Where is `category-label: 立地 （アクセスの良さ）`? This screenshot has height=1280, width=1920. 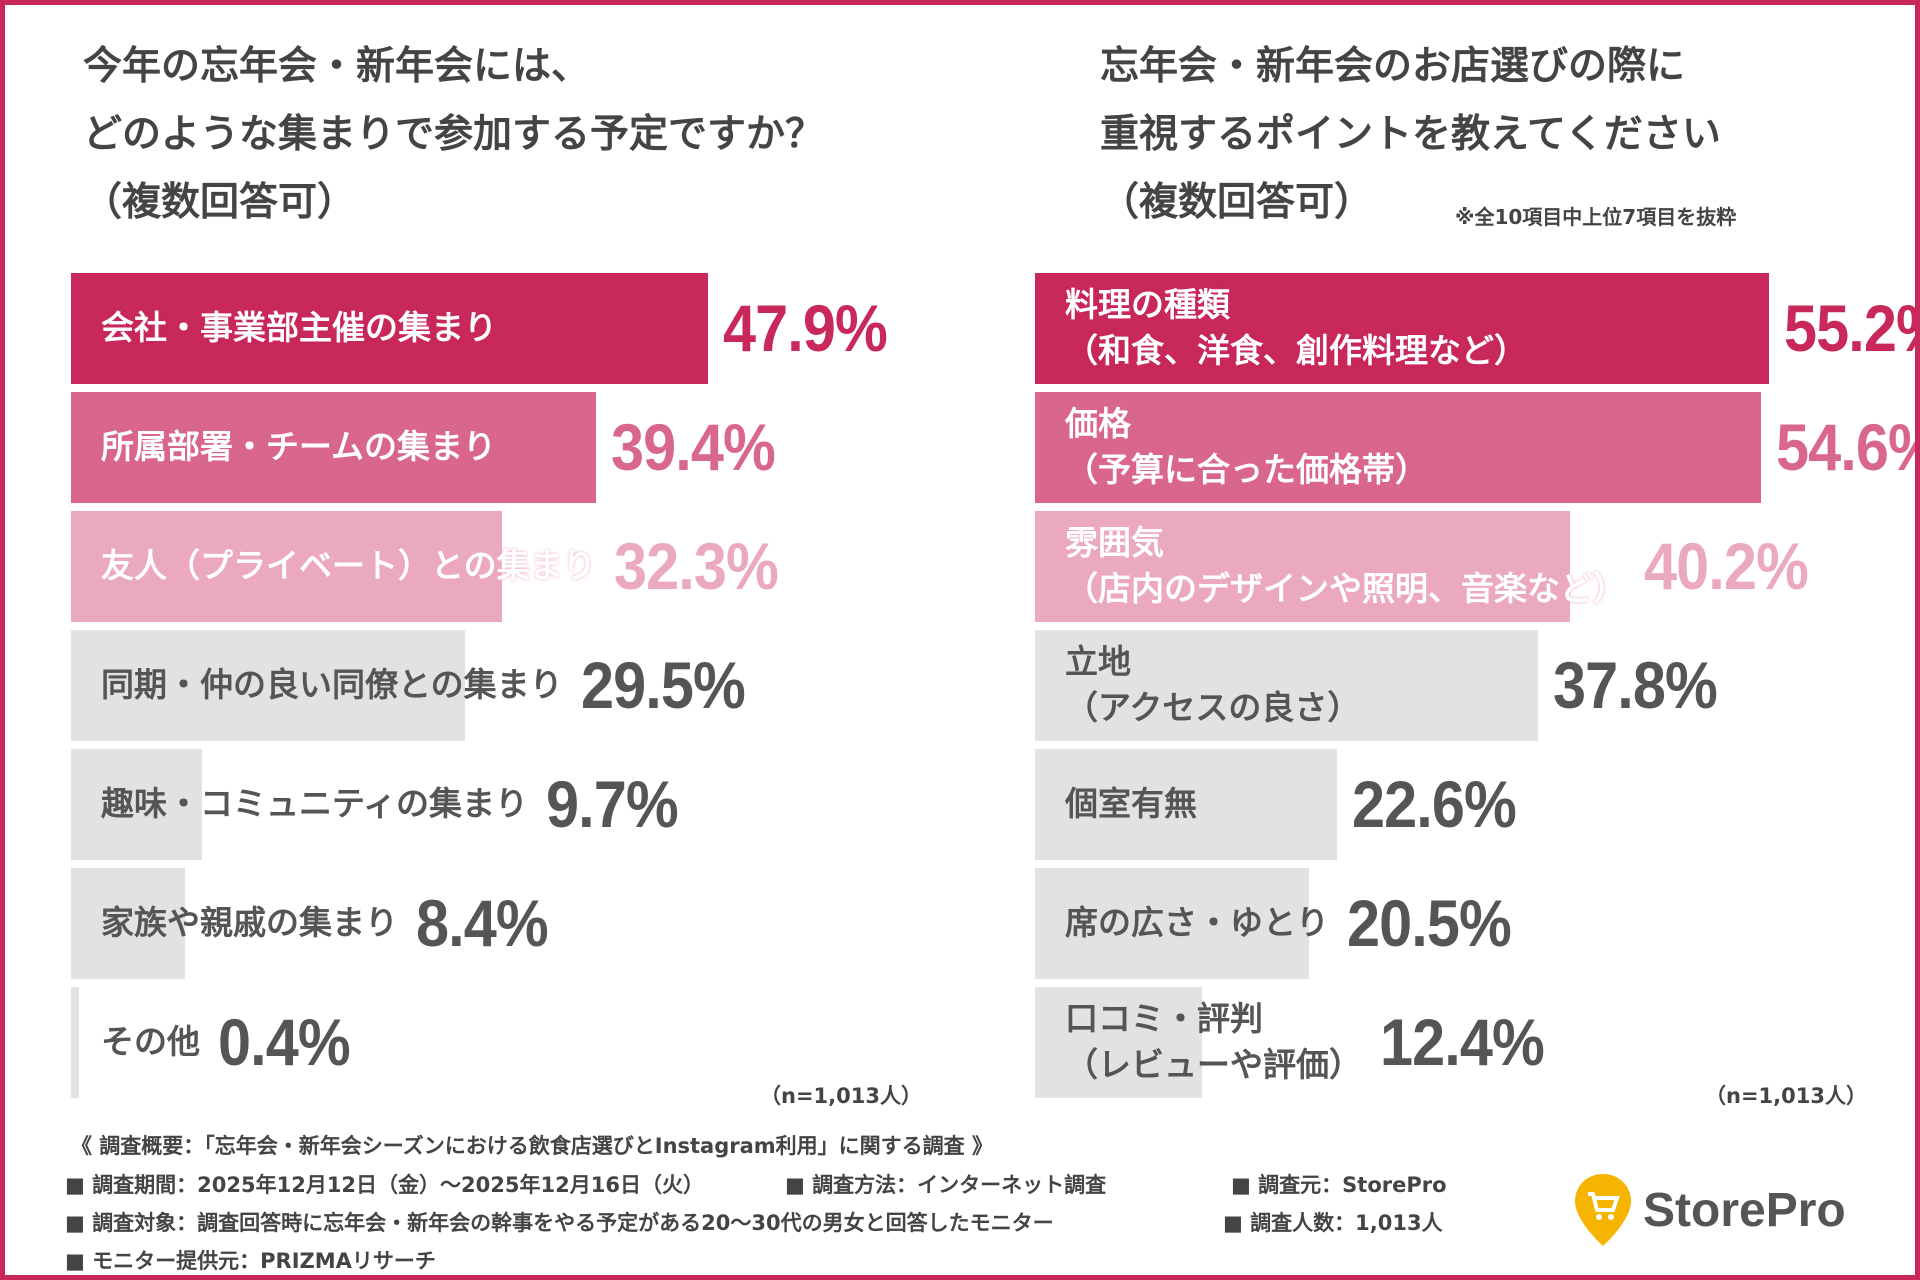 category-label: 立地 （アクセスの良さ） is located at coordinates (1213, 684).